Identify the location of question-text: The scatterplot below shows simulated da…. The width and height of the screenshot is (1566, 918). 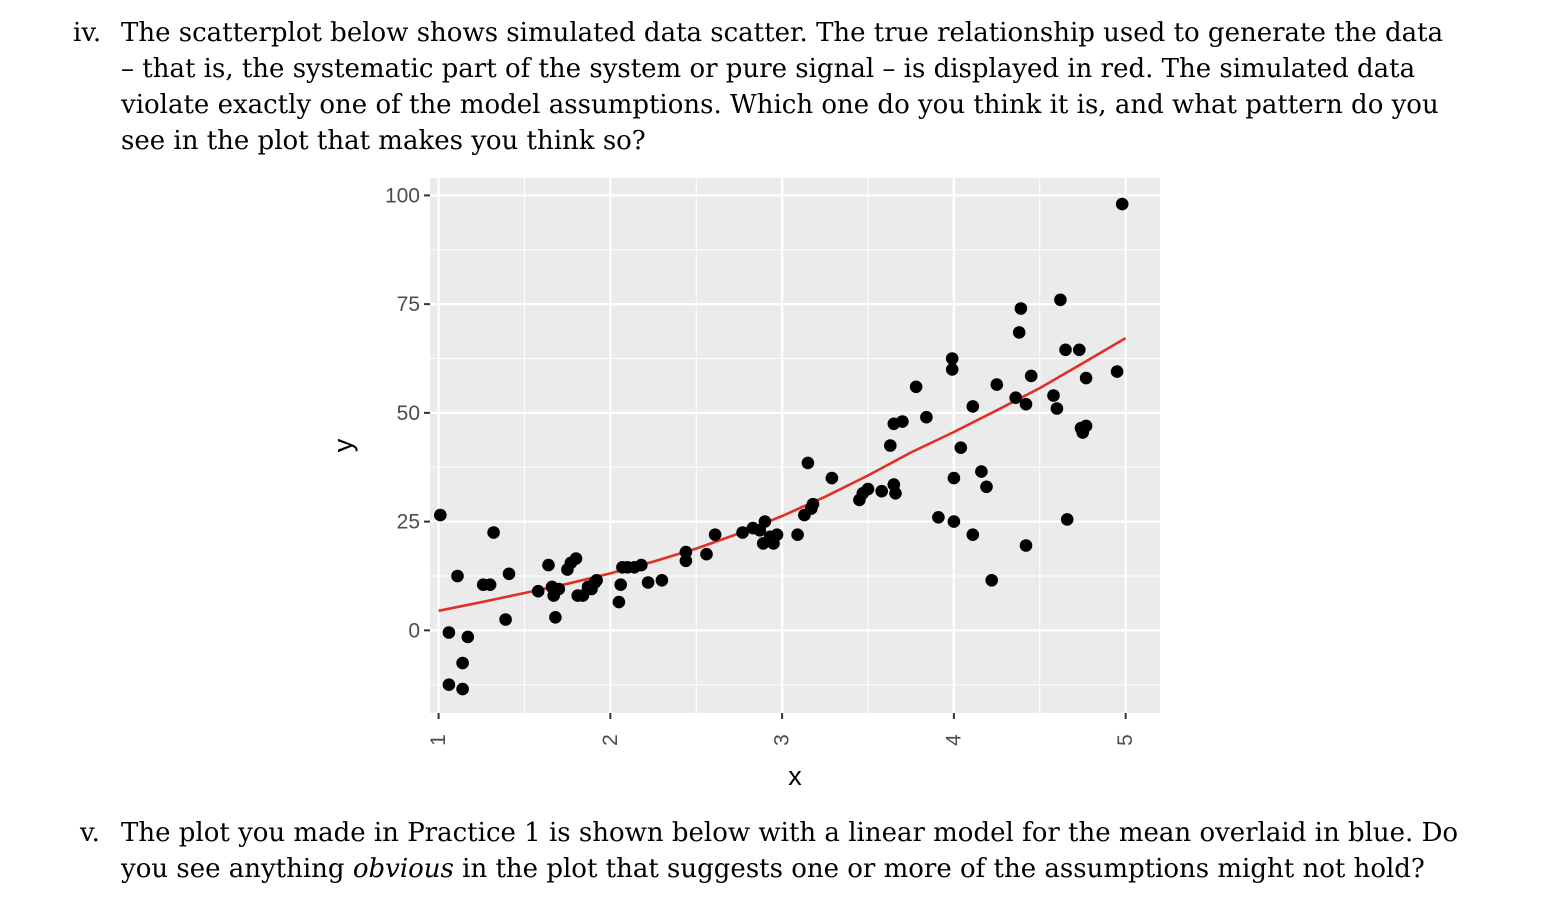
(787, 87).